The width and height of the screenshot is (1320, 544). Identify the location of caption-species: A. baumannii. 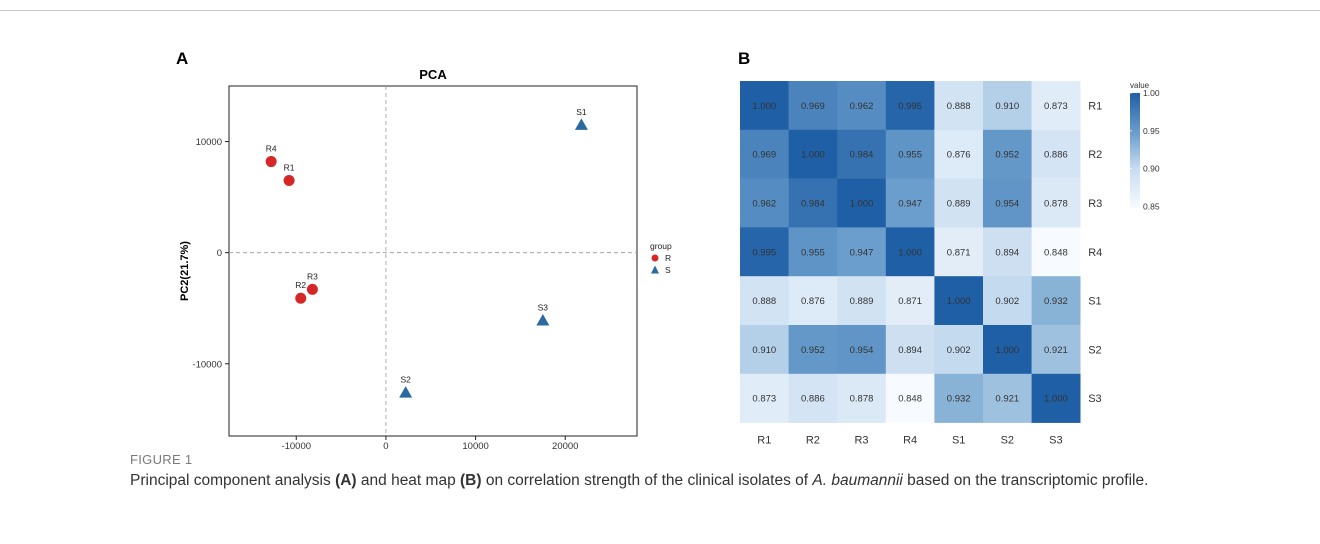
(857, 480).